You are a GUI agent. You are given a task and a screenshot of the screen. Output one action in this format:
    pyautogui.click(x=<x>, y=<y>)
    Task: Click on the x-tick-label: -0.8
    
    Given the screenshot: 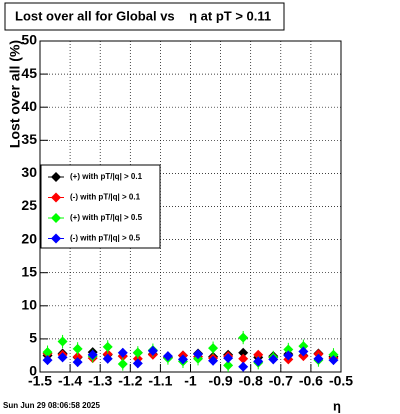 What is the action you would take?
    pyautogui.click(x=251, y=381)
    